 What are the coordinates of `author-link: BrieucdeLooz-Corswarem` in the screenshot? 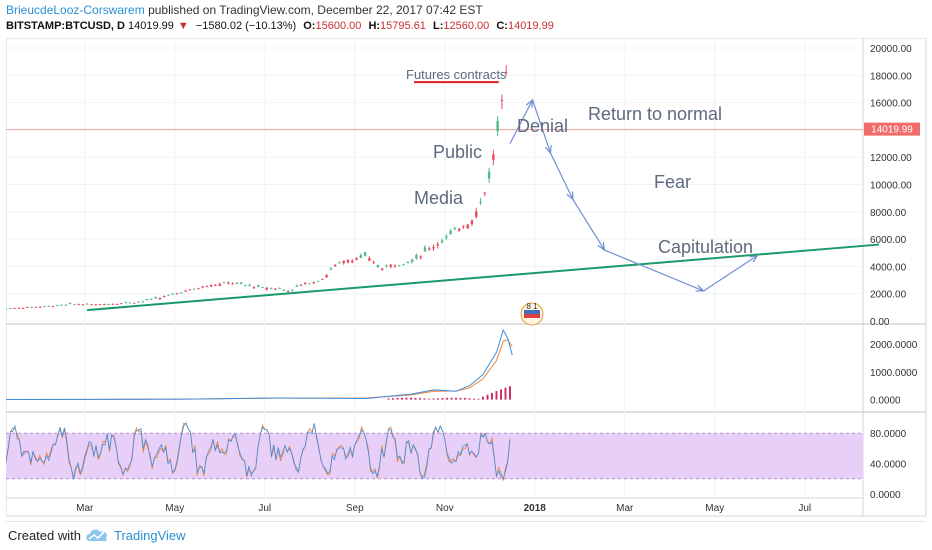 It's located at (75, 10).